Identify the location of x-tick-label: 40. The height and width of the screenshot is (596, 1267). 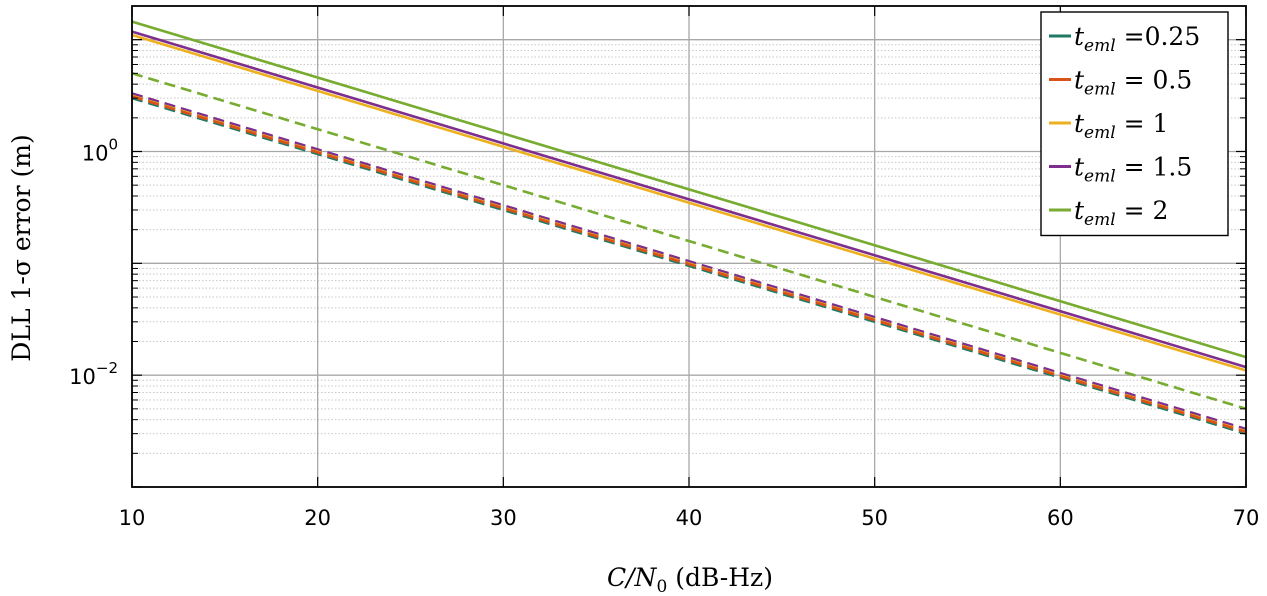
(689, 518).